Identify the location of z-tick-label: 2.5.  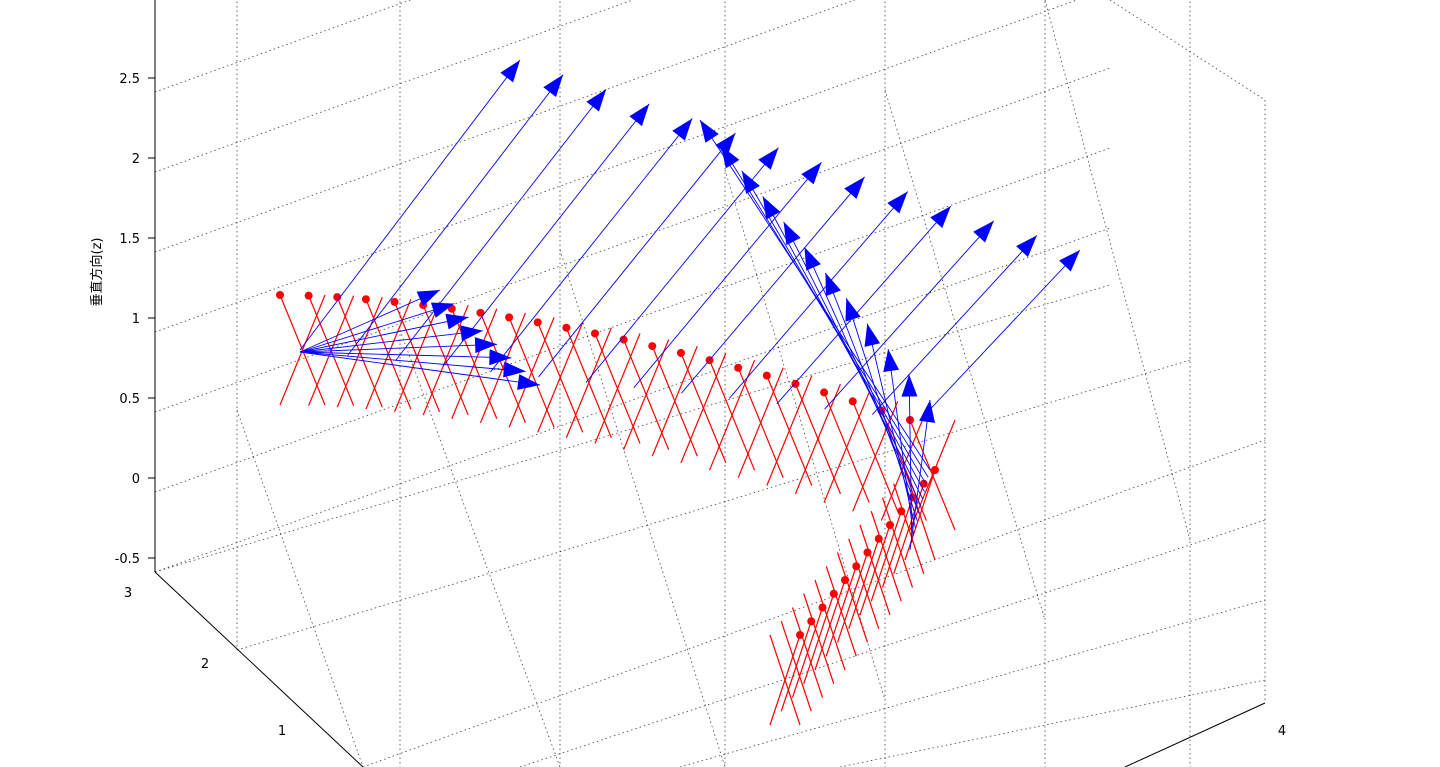
(129, 79).